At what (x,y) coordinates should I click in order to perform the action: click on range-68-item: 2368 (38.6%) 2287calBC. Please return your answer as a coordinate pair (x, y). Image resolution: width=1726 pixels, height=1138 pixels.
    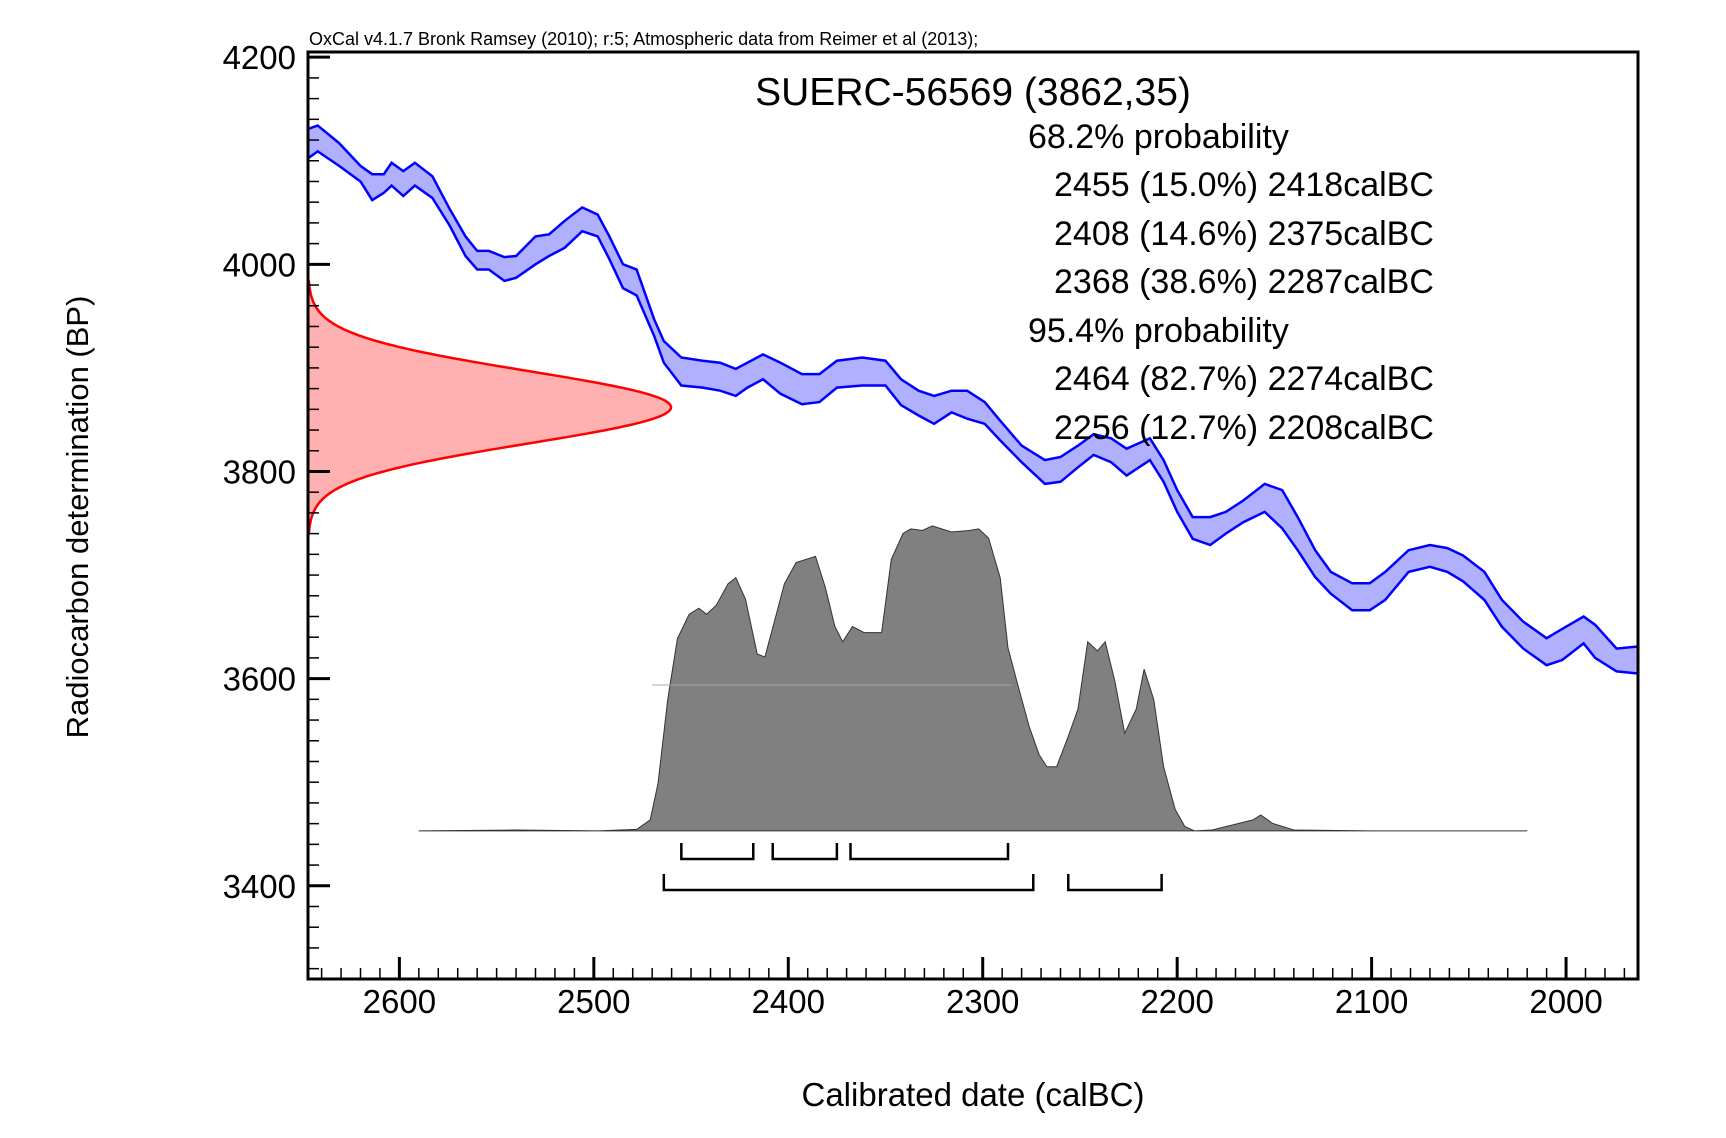
    Looking at the image, I should click on (1244, 282).